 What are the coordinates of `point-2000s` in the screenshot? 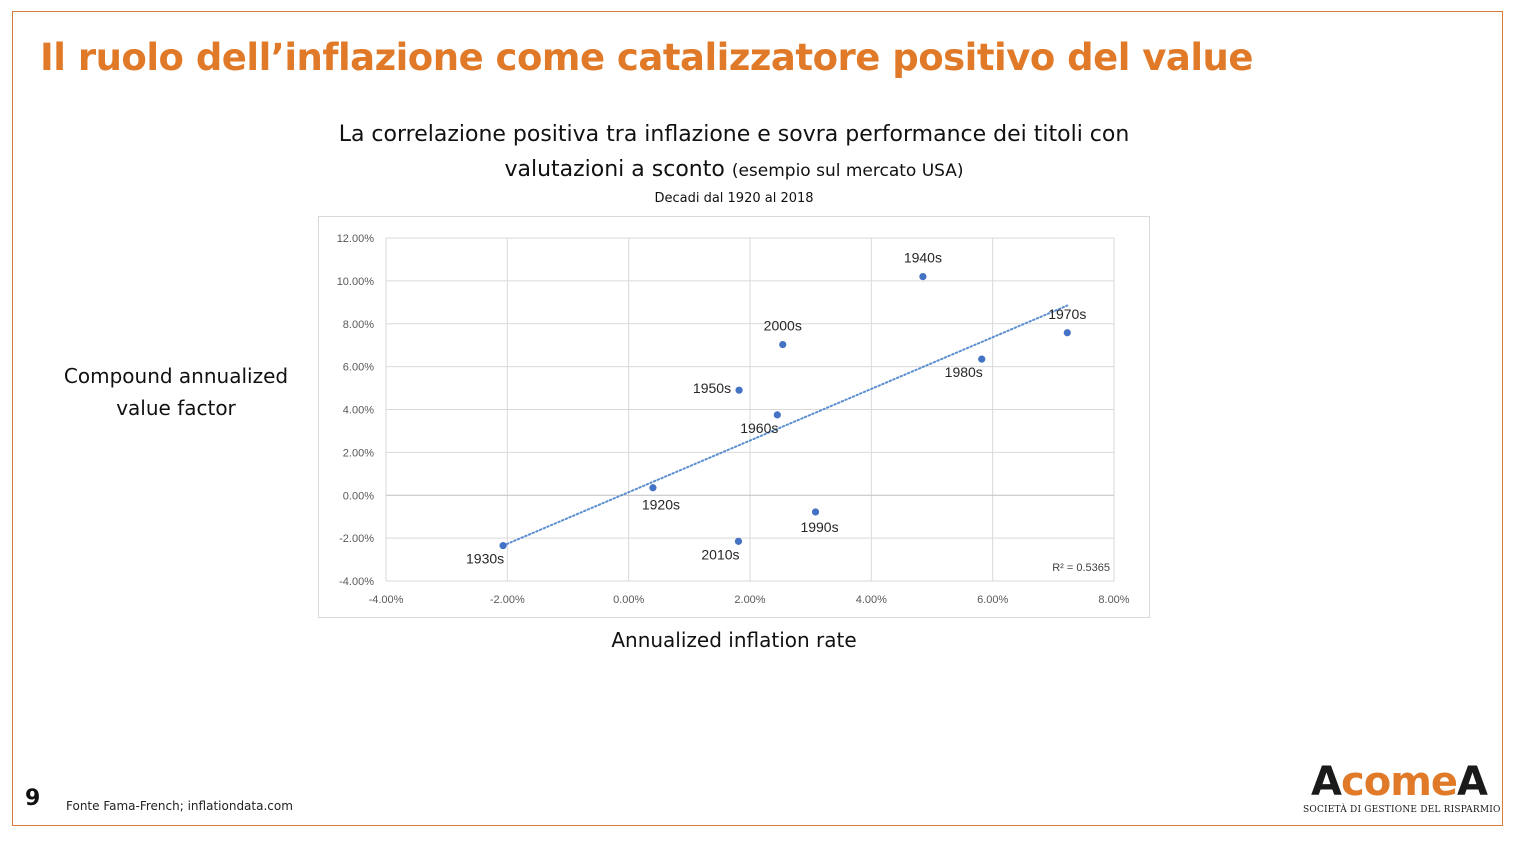 It's located at (783, 344).